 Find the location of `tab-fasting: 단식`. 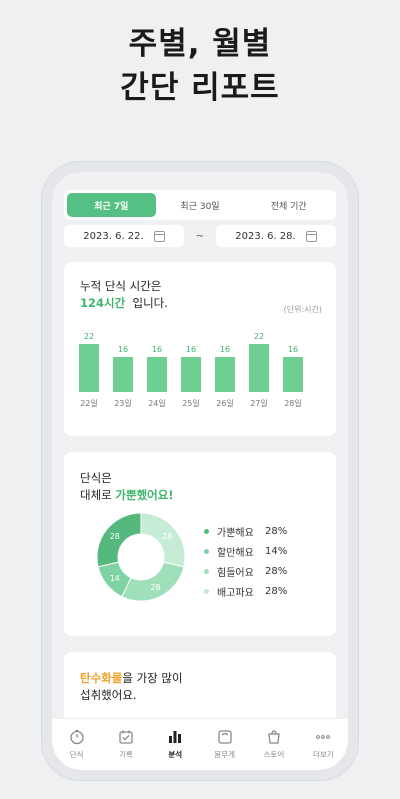

tab-fasting: 단식 is located at coordinates (76, 744).